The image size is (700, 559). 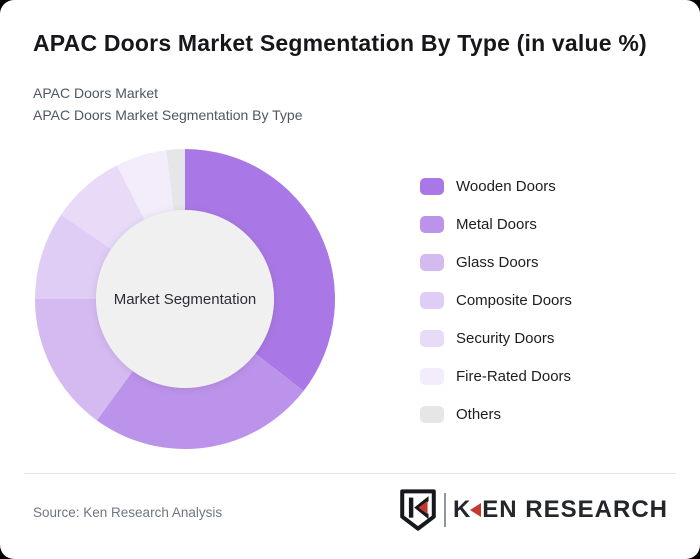 I want to click on donut-center-circle, so click(x=185, y=299).